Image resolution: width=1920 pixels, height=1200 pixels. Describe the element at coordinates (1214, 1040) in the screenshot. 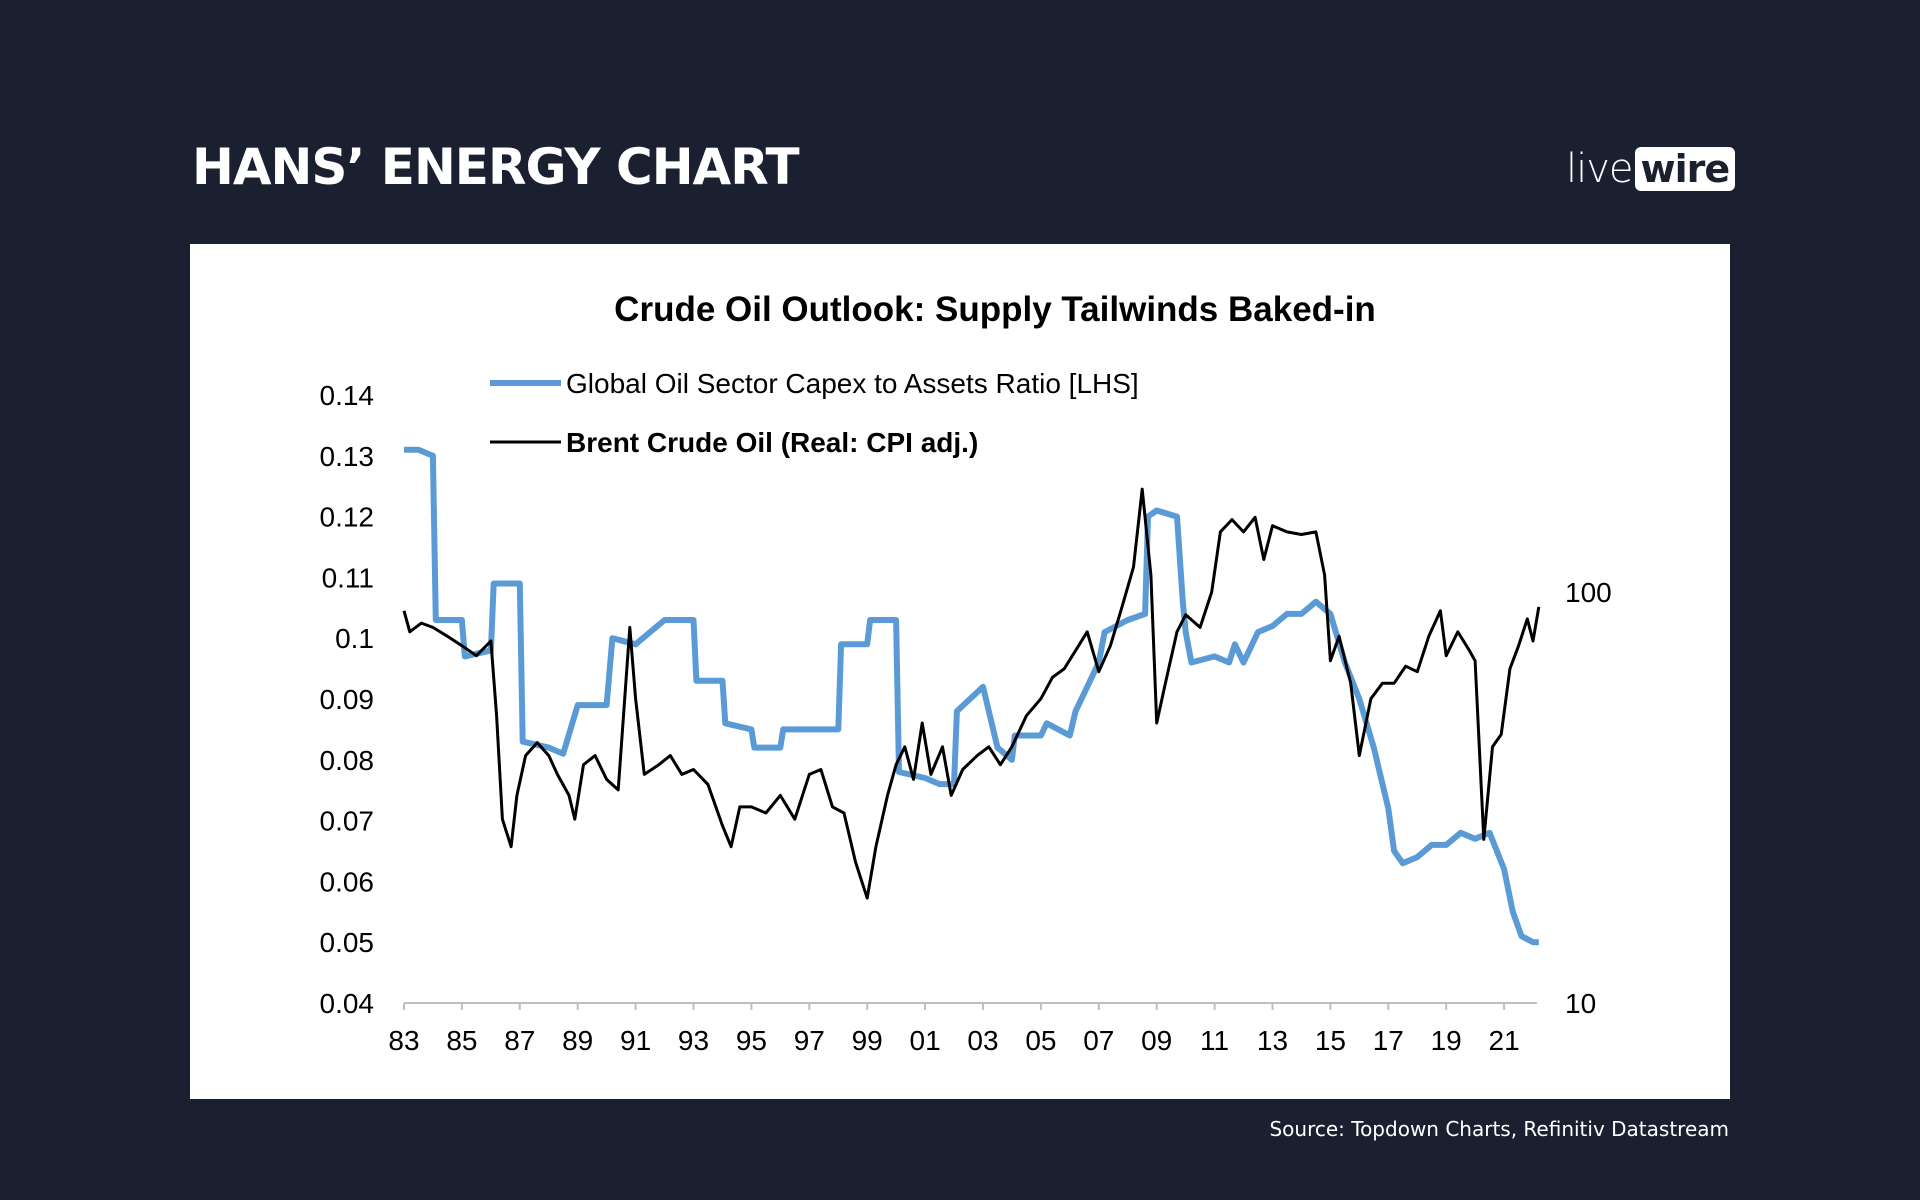

I see `x-tick-label: 11` at that location.